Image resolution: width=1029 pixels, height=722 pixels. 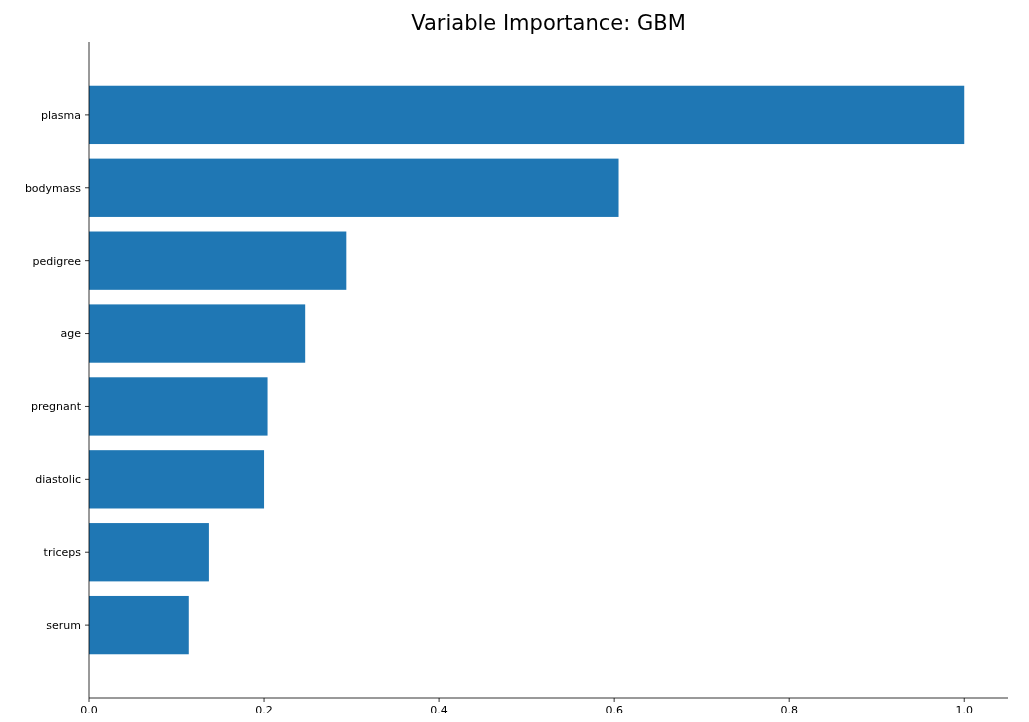 What do you see at coordinates (57, 261) in the screenshot?
I see `y-tick-label: pedigree` at bounding box center [57, 261].